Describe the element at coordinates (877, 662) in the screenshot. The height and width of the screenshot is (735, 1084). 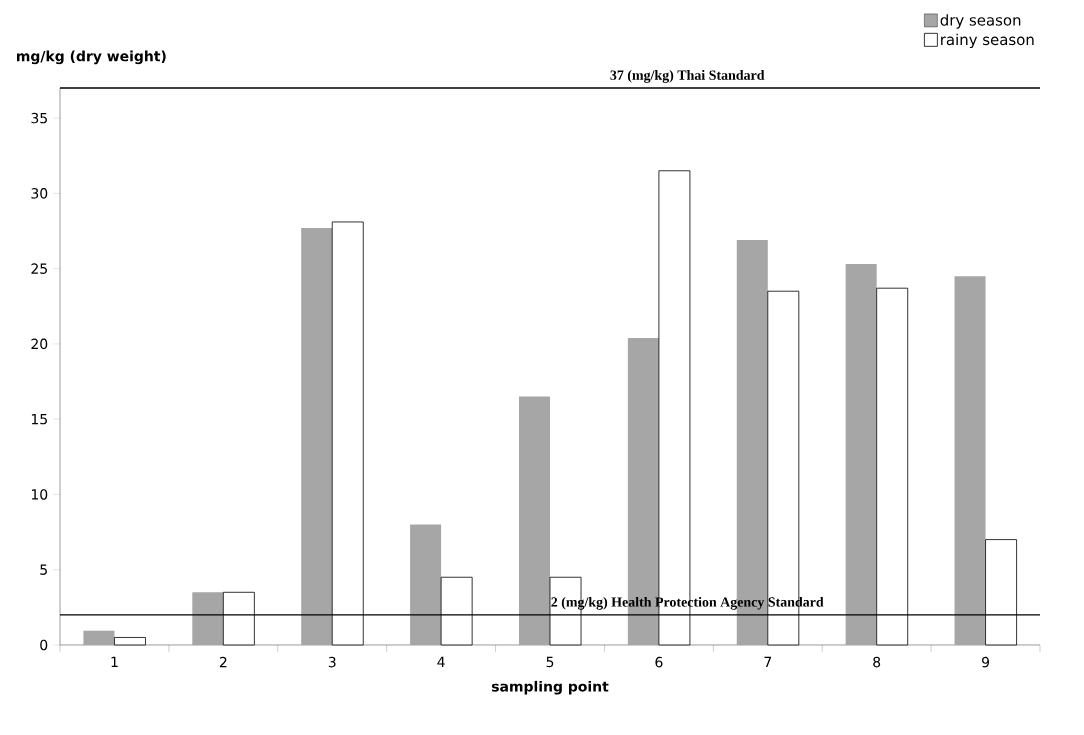
I see `x-tick-label: 8` at that location.